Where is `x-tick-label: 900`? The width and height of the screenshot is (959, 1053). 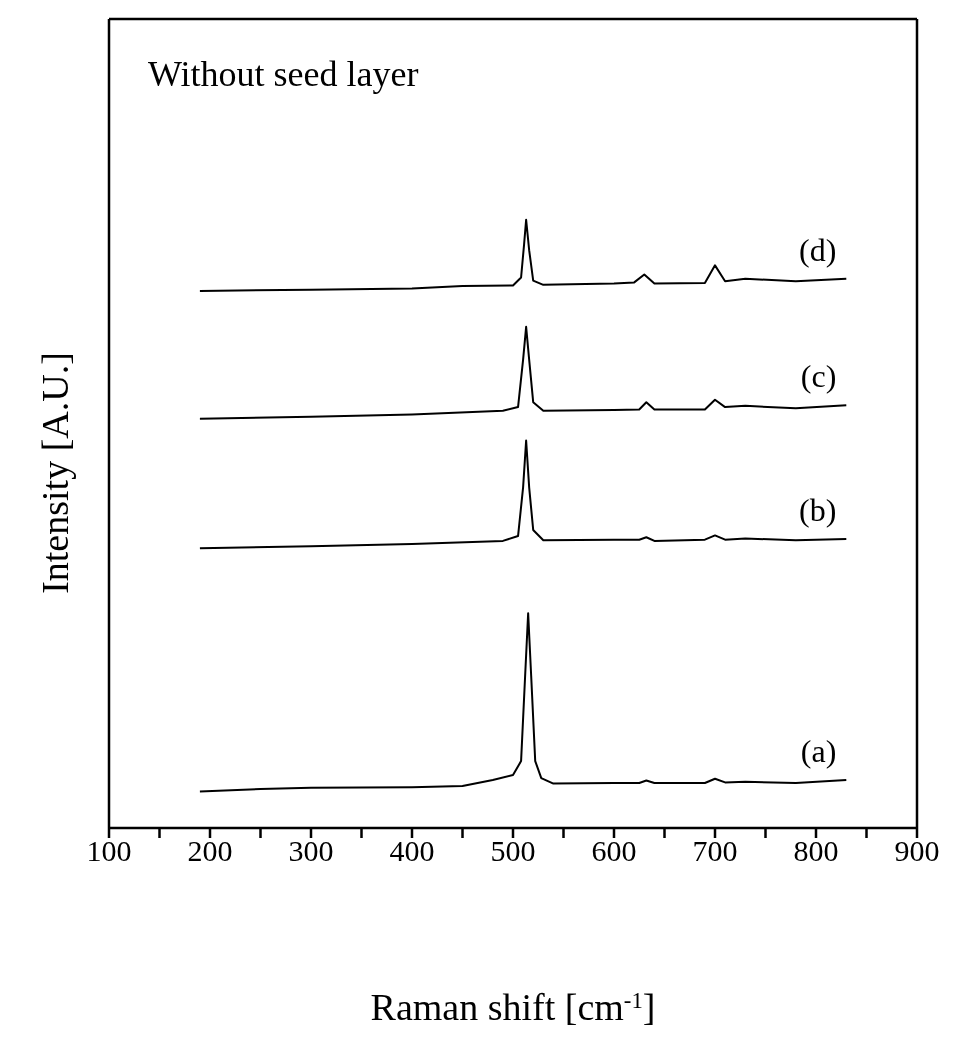
x-tick-label: 900 is located at coordinates (917, 851).